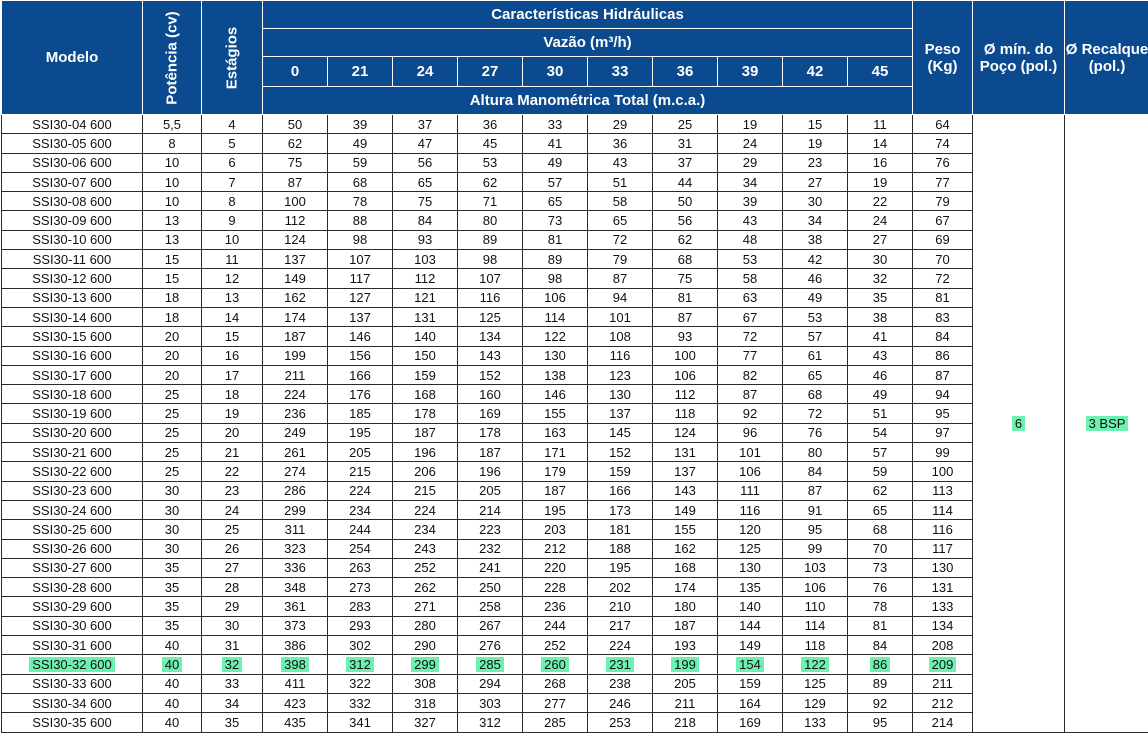 The width and height of the screenshot is (1148, 739). What do you see at coordinates (295, 452) in the screenshot?
I see `value-cell: 261` at bounding box center [295, 452].